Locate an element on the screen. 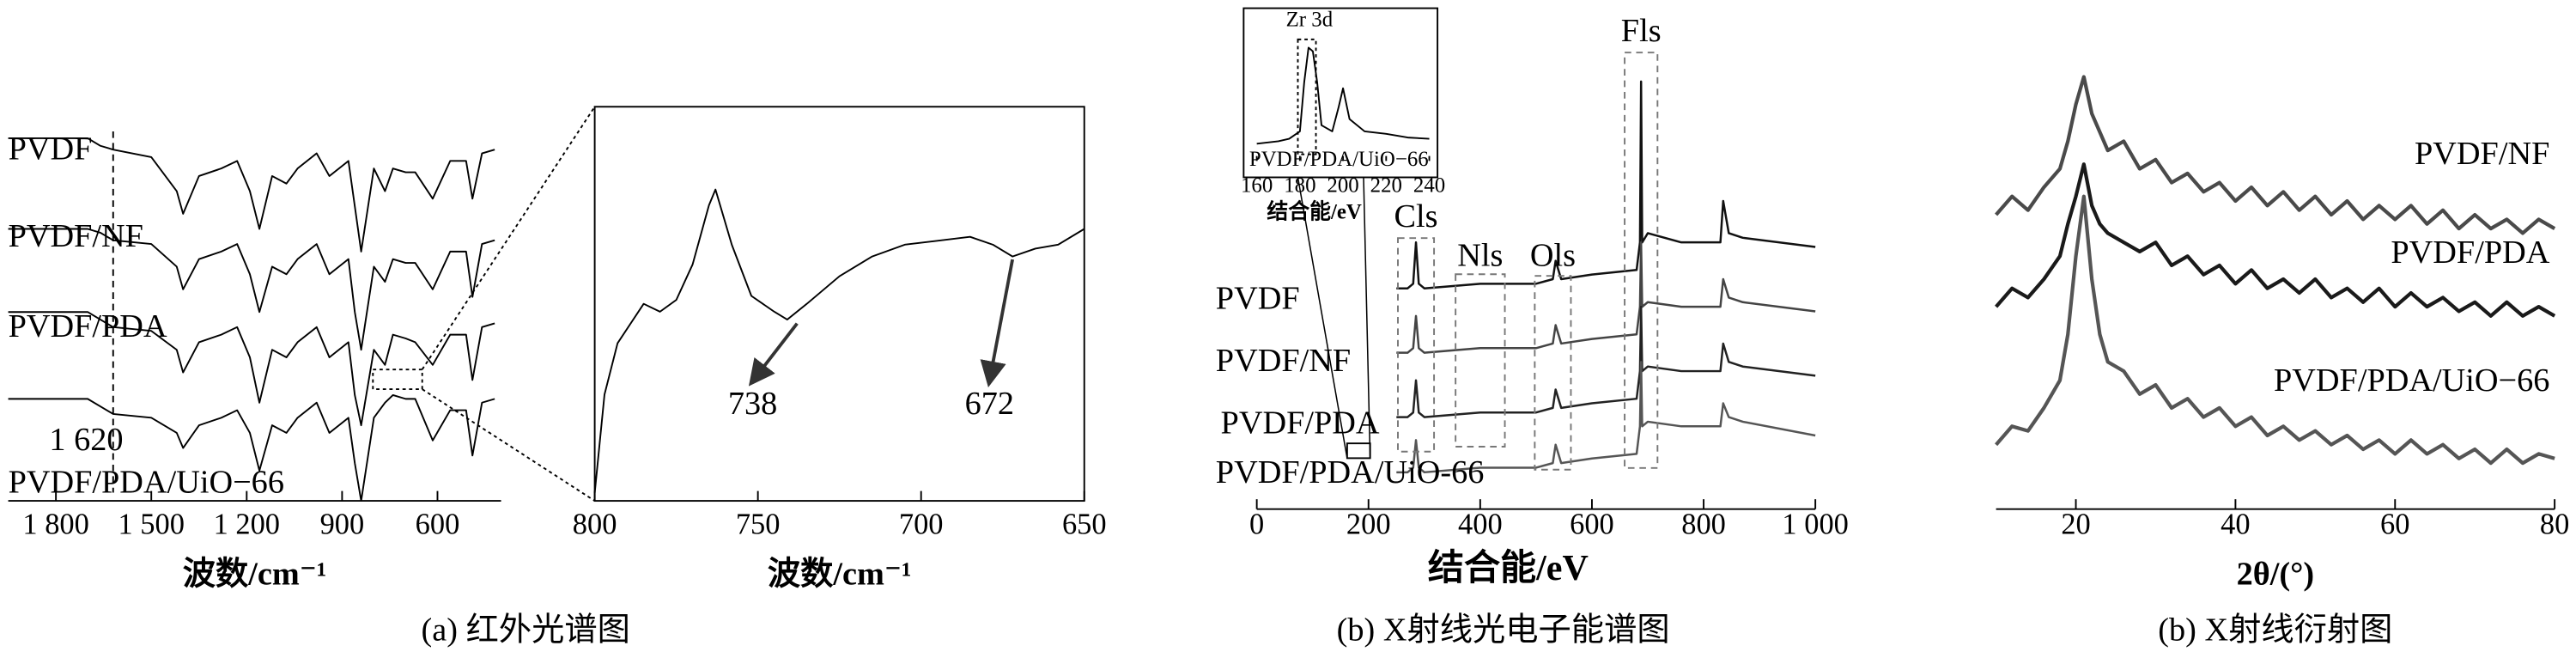 The image size is (2576, 670). zoom-box is located at coordinates (398, 379).